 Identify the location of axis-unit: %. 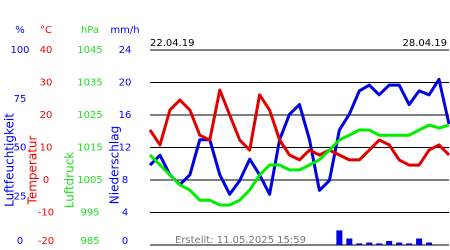
(20, 30).